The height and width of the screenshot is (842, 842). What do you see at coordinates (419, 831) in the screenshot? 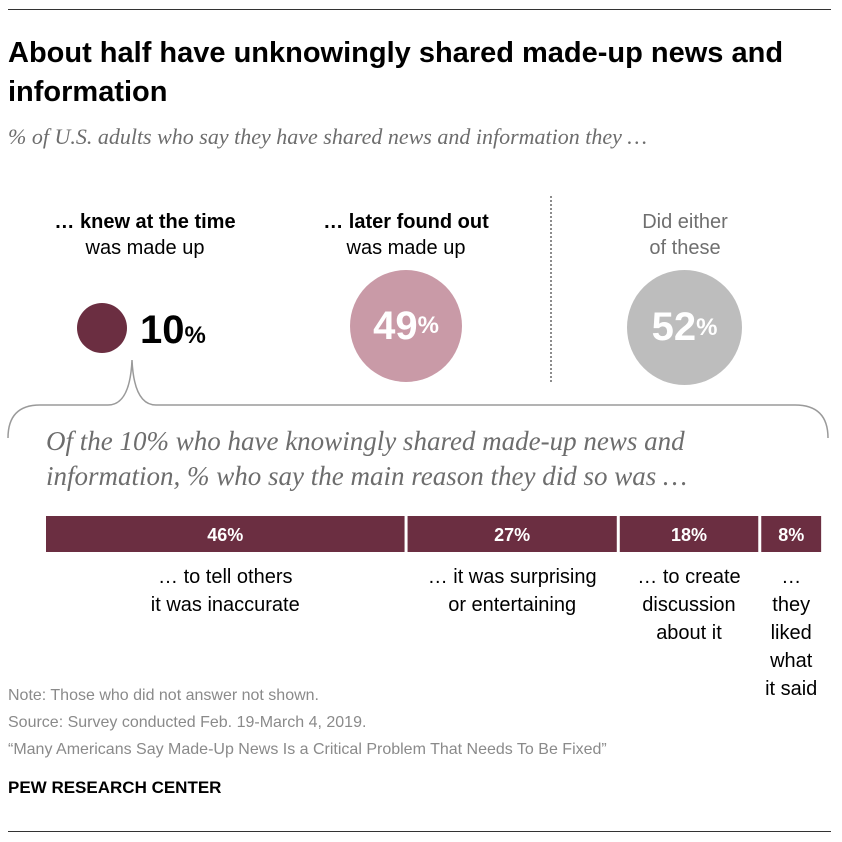
I see `bottom-rule` at bounding box center [419, 831].